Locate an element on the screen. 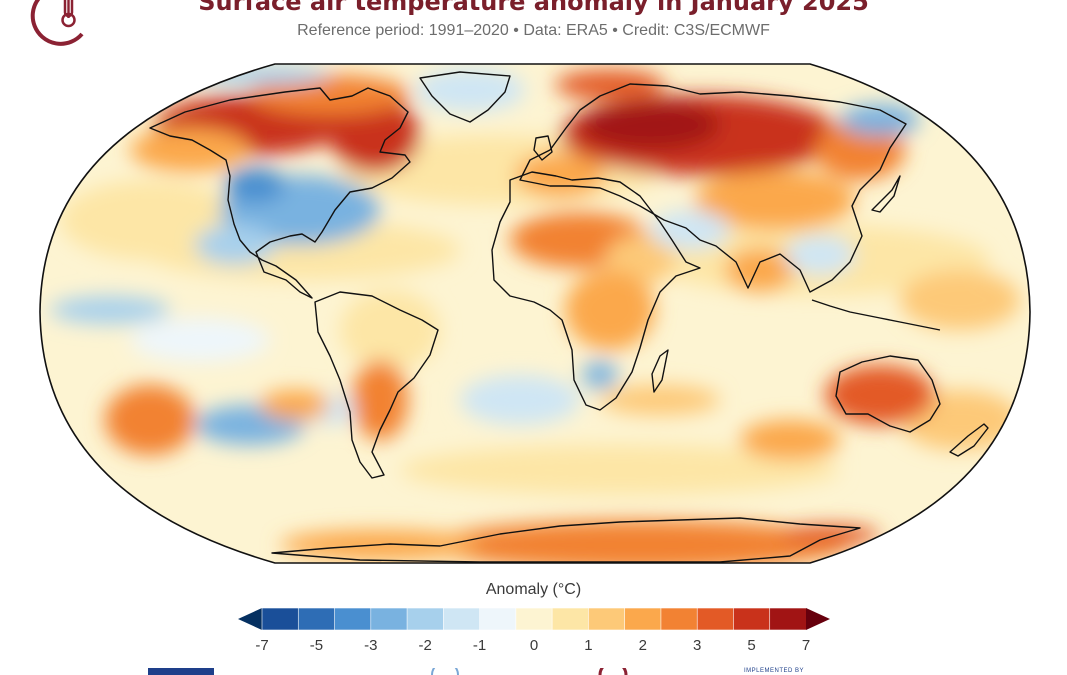 The image size is (1067, 675). japan-coastline is located at coordinates (886, 194).